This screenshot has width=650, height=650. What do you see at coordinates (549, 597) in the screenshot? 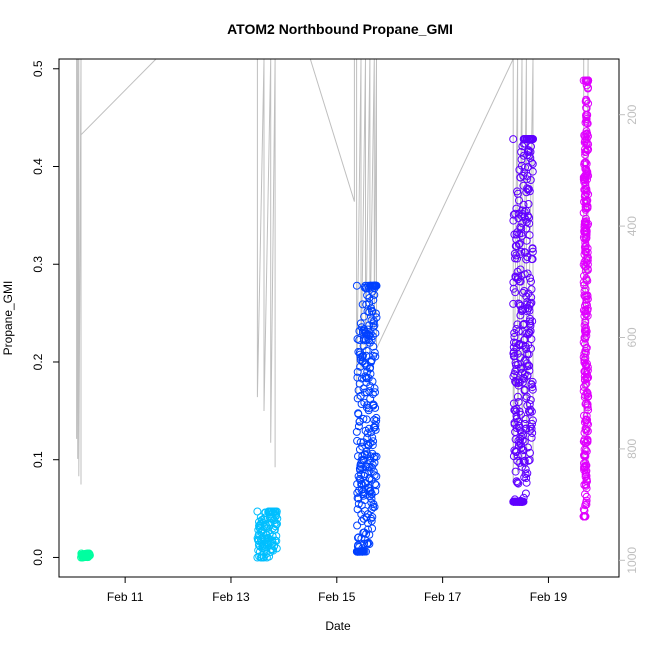
I see `x-tick-label: Feb 19` at bounding box center [549, 597].